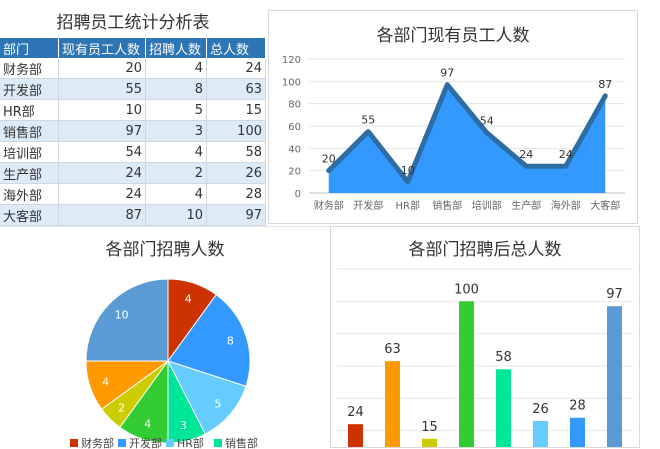 The width and height of the screenshot is (660, 449). I want to click on header-total: 总人数, so click(236, 48).